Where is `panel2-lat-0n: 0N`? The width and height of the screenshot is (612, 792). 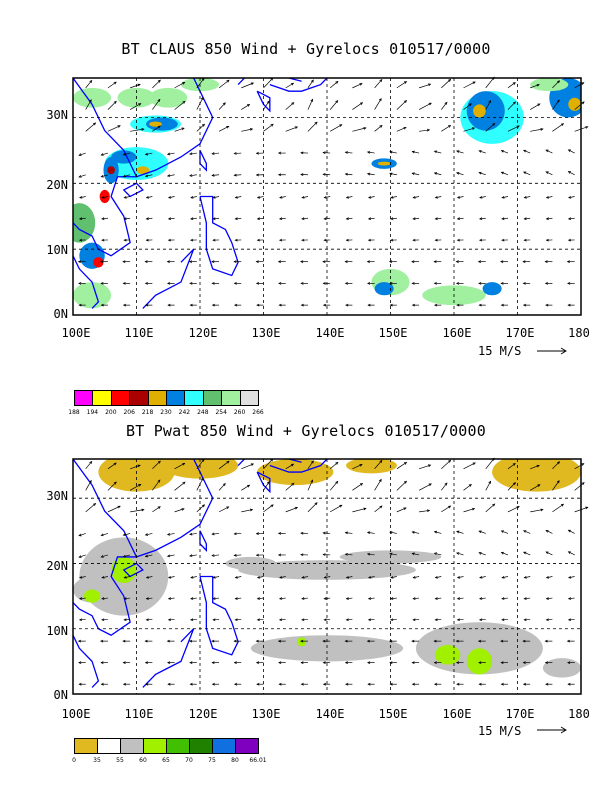
panel2-lat-0n: 0N is located at coordinates (60, 695).